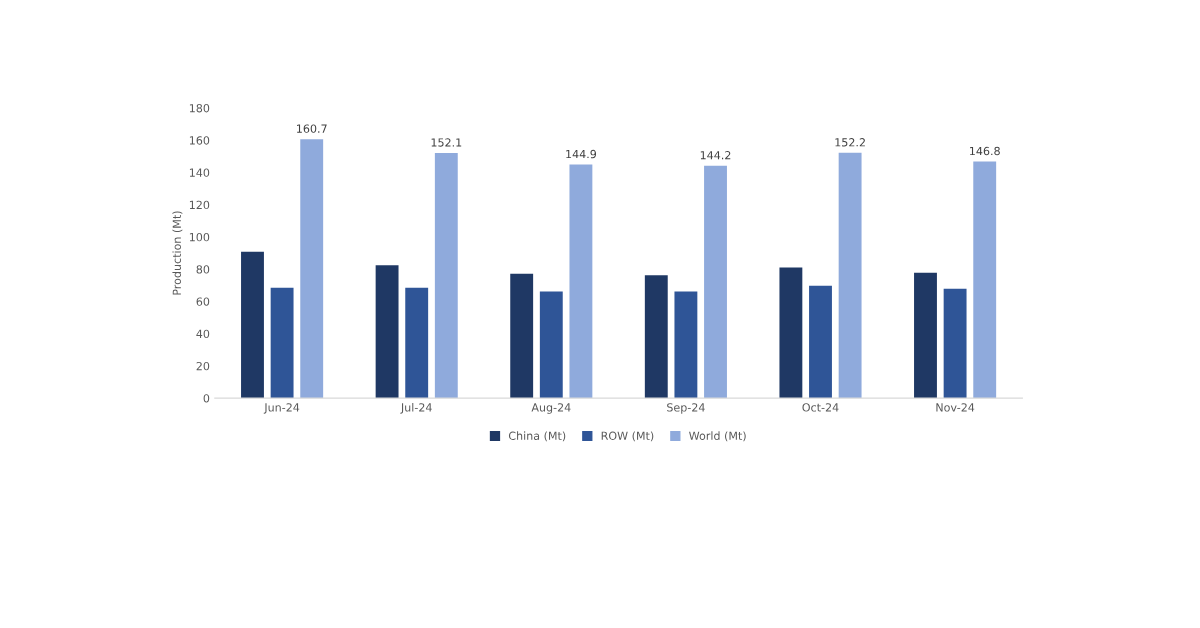 The image size is (1200, 628). Describe the element at coordinates (715, 155) in the screenshot. I see `data-label: 144.2` at that location.